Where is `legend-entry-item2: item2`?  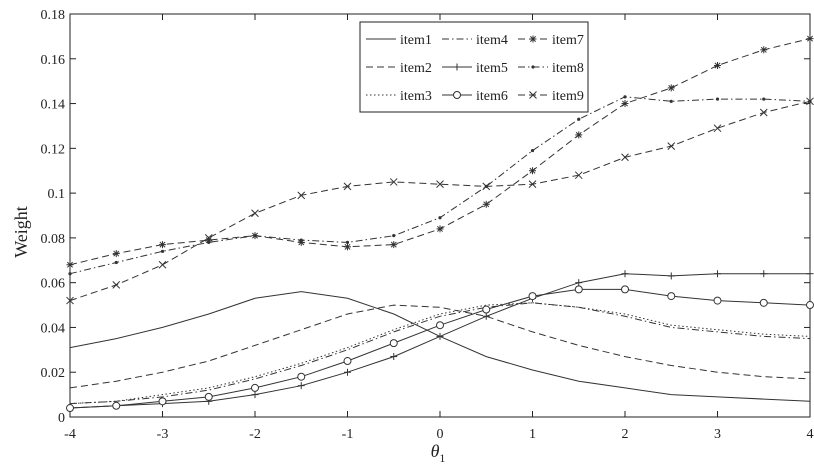
legend-entry-item2: item2 is located at coordinates (399, 68).